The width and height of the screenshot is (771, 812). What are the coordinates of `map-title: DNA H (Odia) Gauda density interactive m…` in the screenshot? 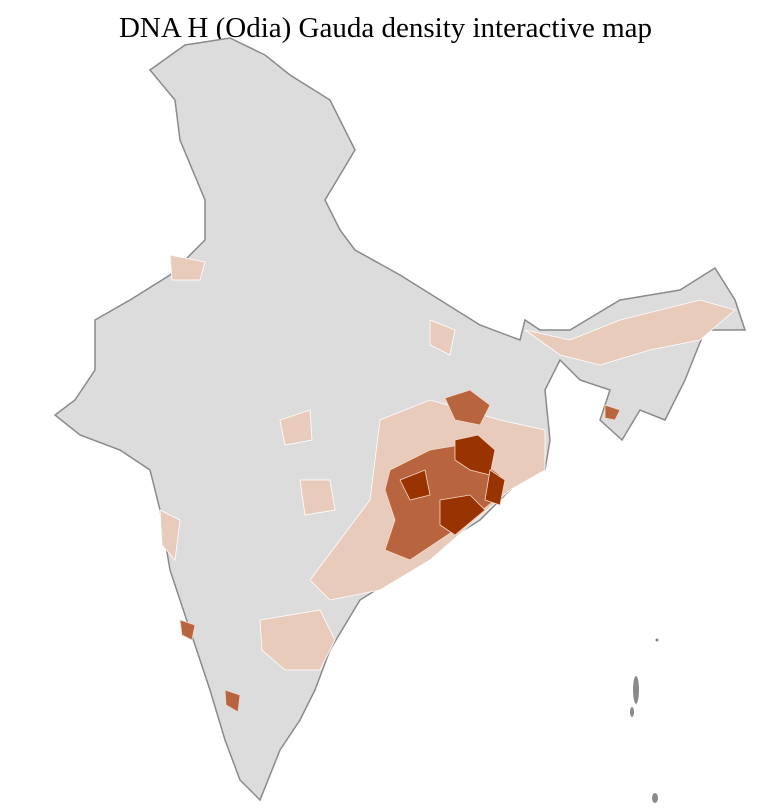 It's located at (385, 28).